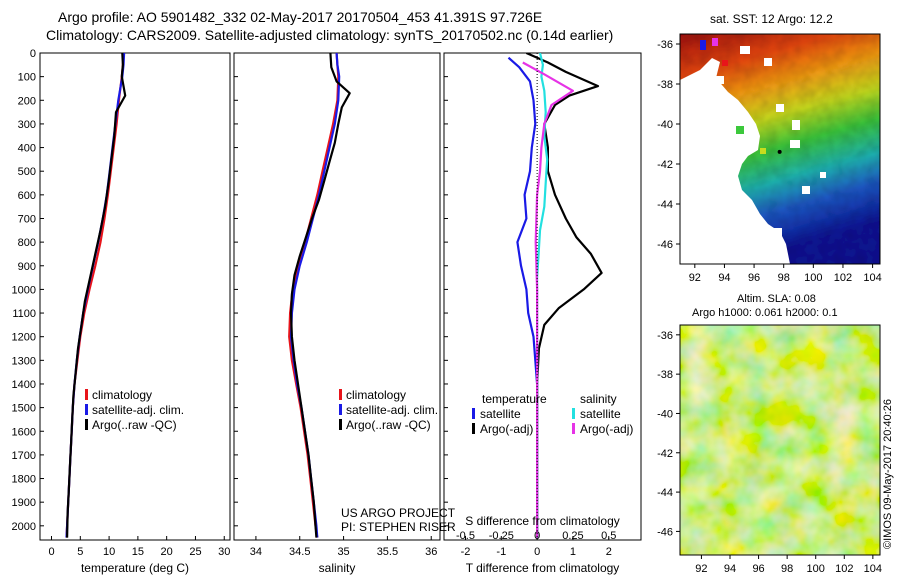  What do you see at coordinates (387, 552) in the screenshot?
I see `x-tick-label: 35.5` at bounding box center [387, 552].